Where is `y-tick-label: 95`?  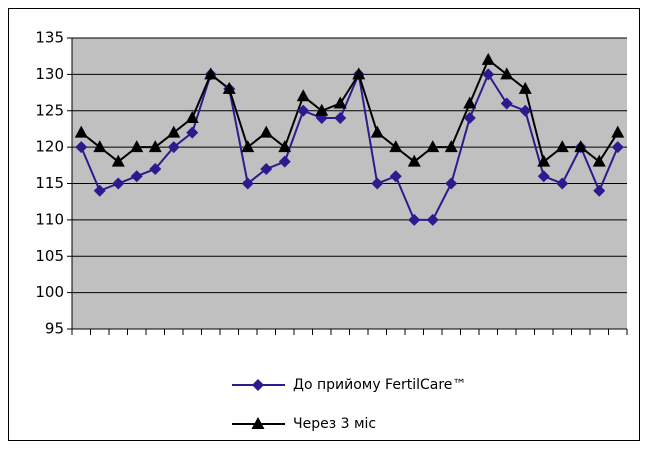
y-tick-label: 95 is located at coordinates (54, 329).